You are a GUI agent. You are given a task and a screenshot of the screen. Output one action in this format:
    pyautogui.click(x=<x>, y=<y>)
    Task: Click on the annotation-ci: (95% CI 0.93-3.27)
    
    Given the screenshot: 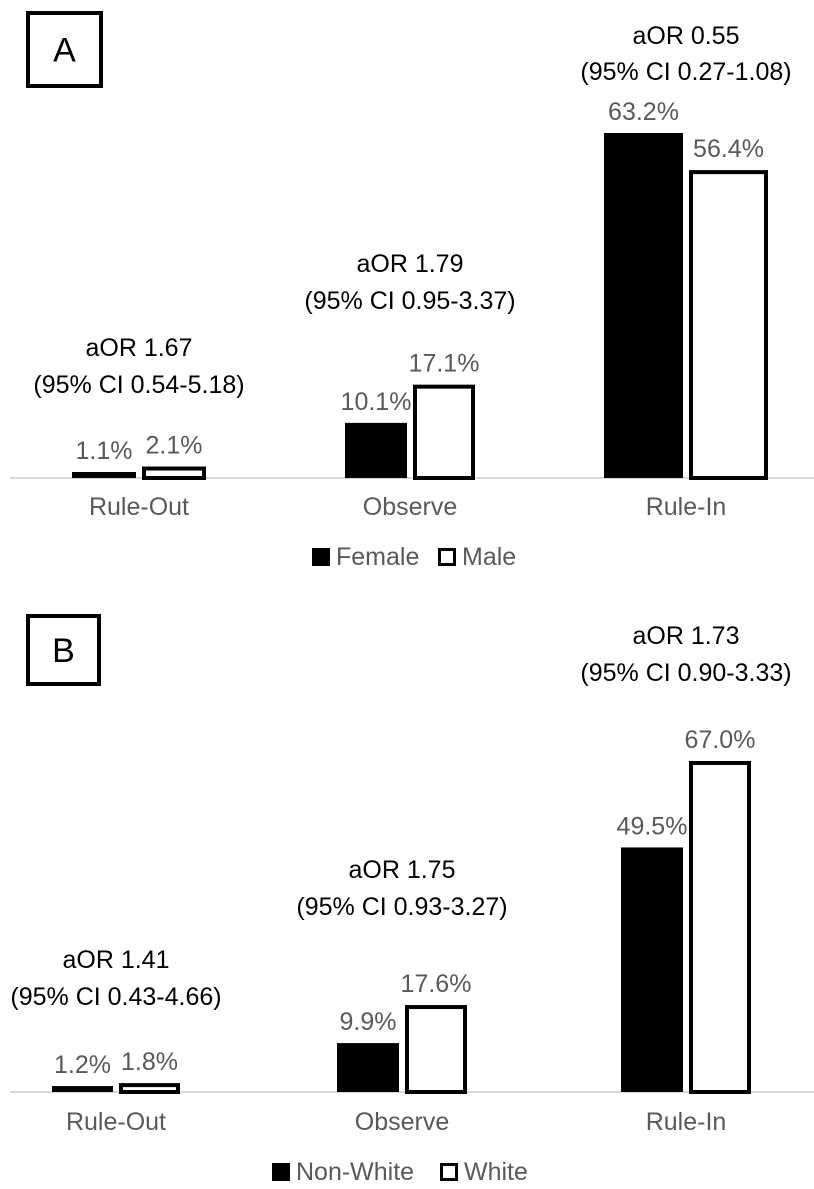 What is the action you would take?
    pyautogui.click(x=401, y=907)
    